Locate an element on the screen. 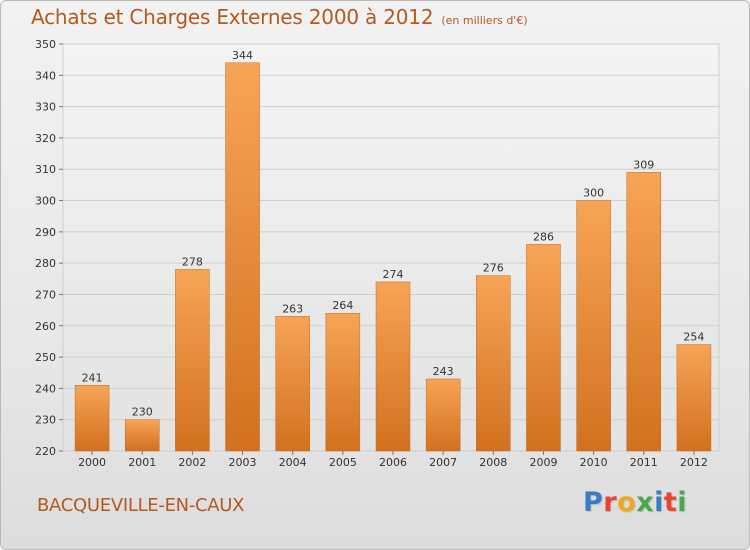 The height and width of the screenshot is (550, 750). bar-2002 is located at coordinates (192, 360).